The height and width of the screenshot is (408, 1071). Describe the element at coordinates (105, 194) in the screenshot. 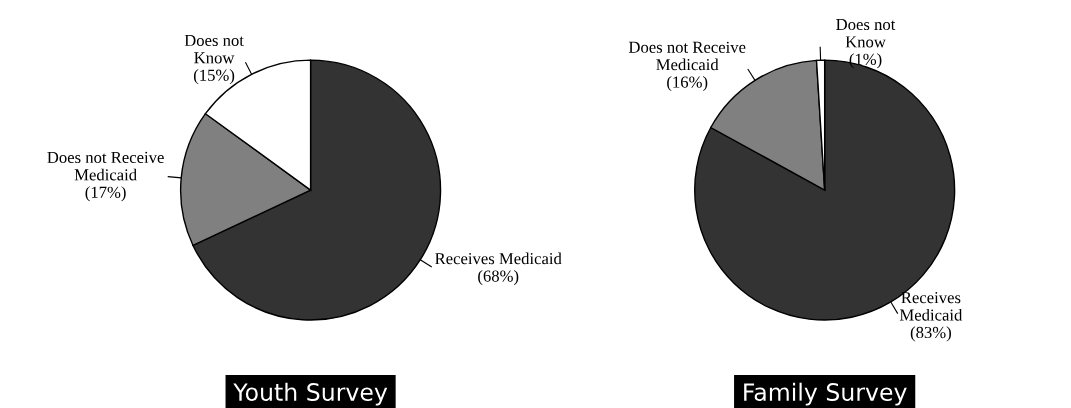

I see `data-label: (17%)` at that location.